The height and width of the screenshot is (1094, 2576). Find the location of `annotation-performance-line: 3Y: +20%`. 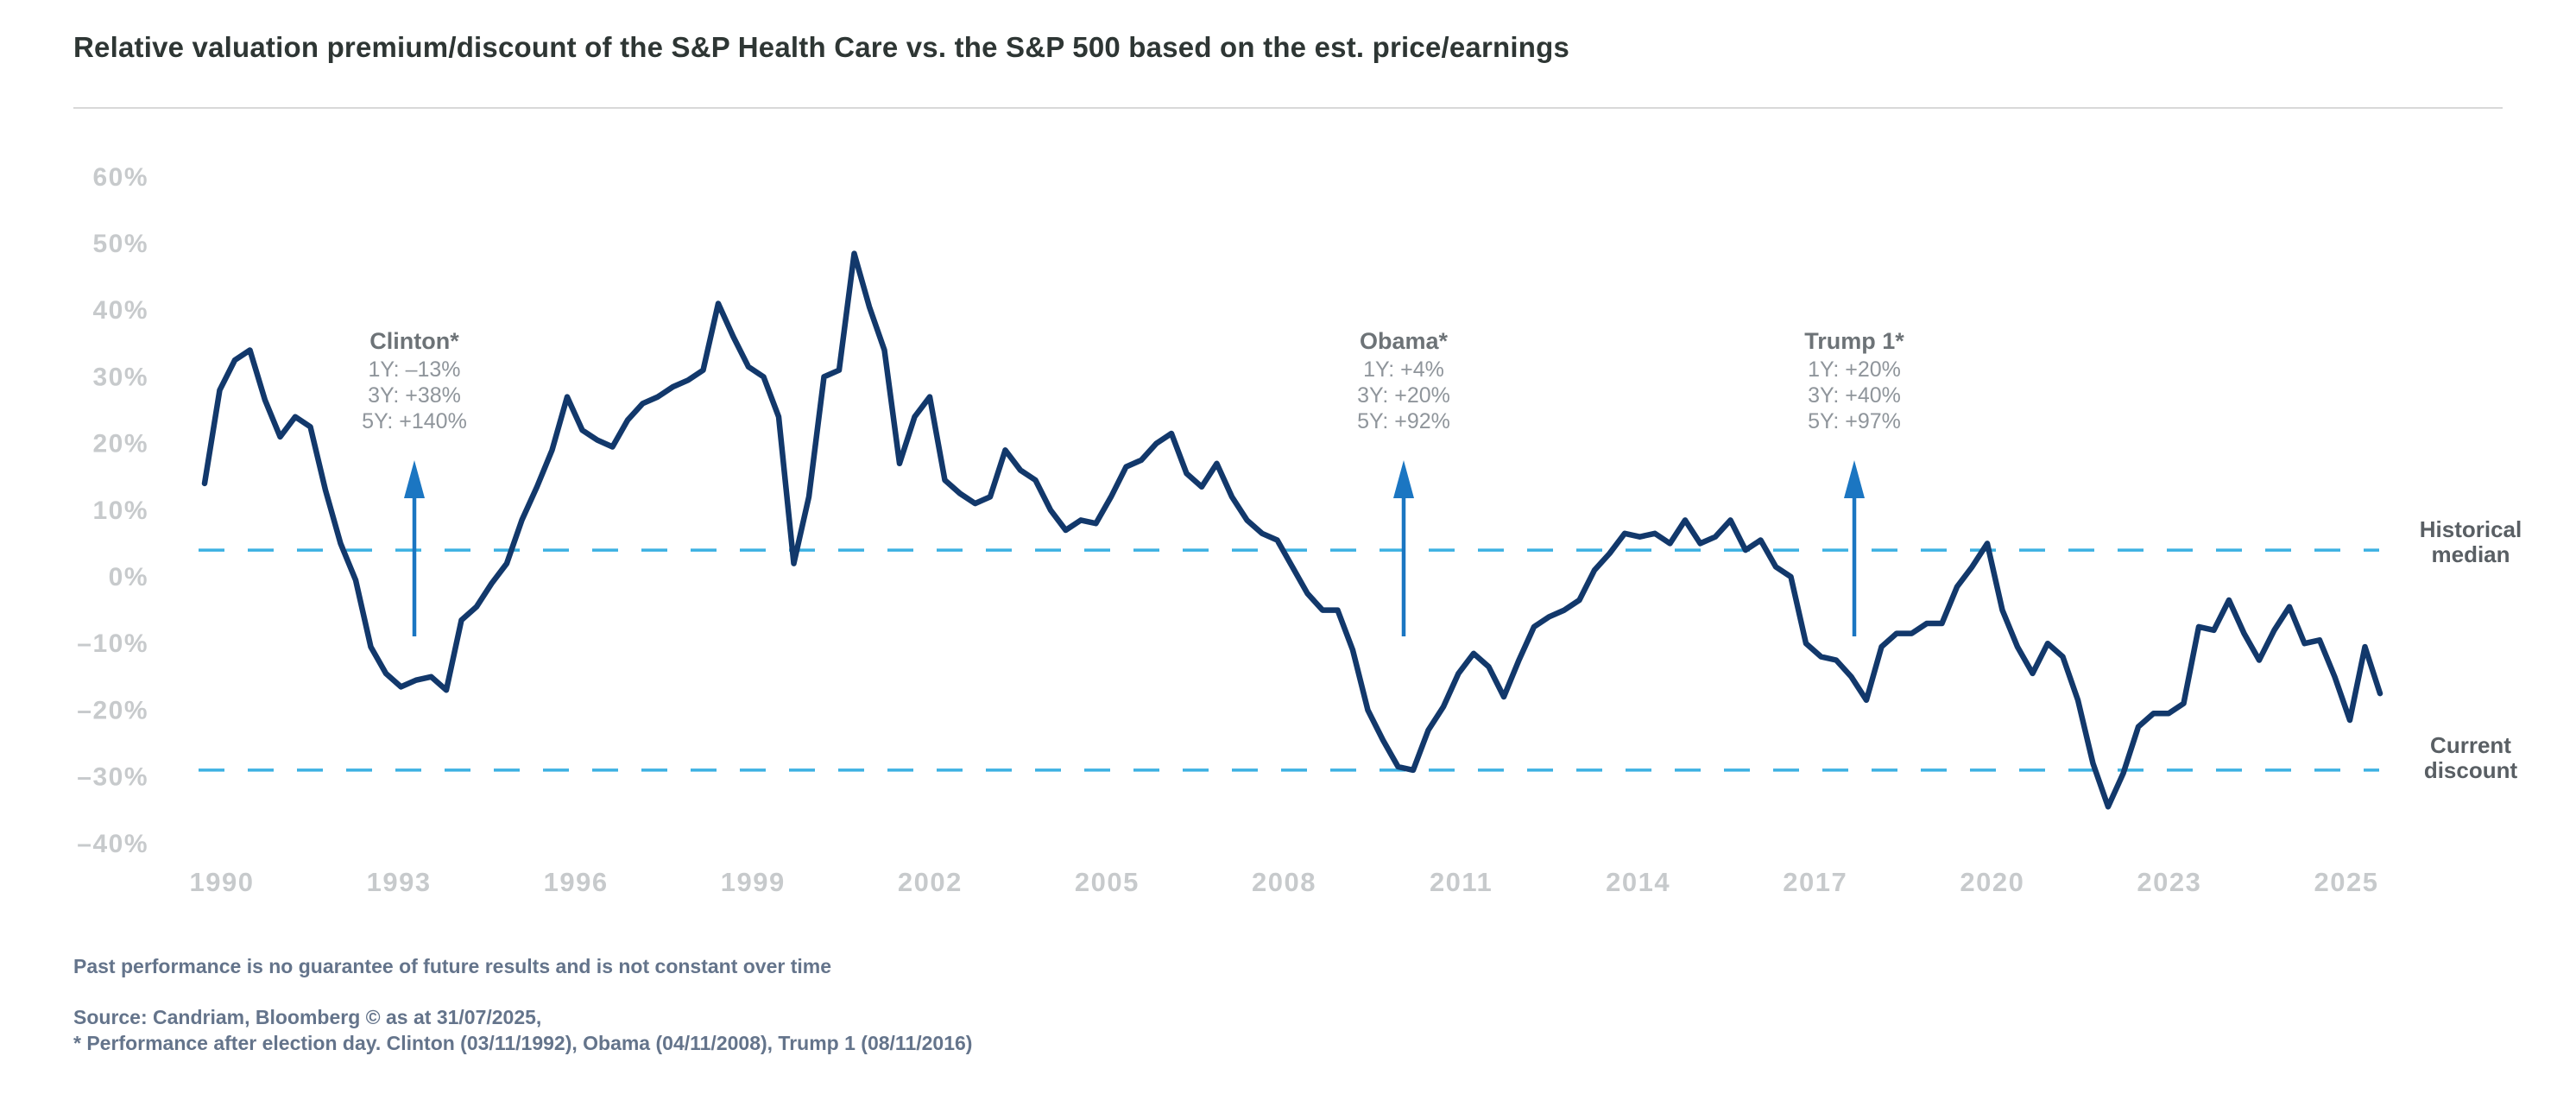

annotation-performance-line: 3Y: +20% is located at coordinates (1403, 395).